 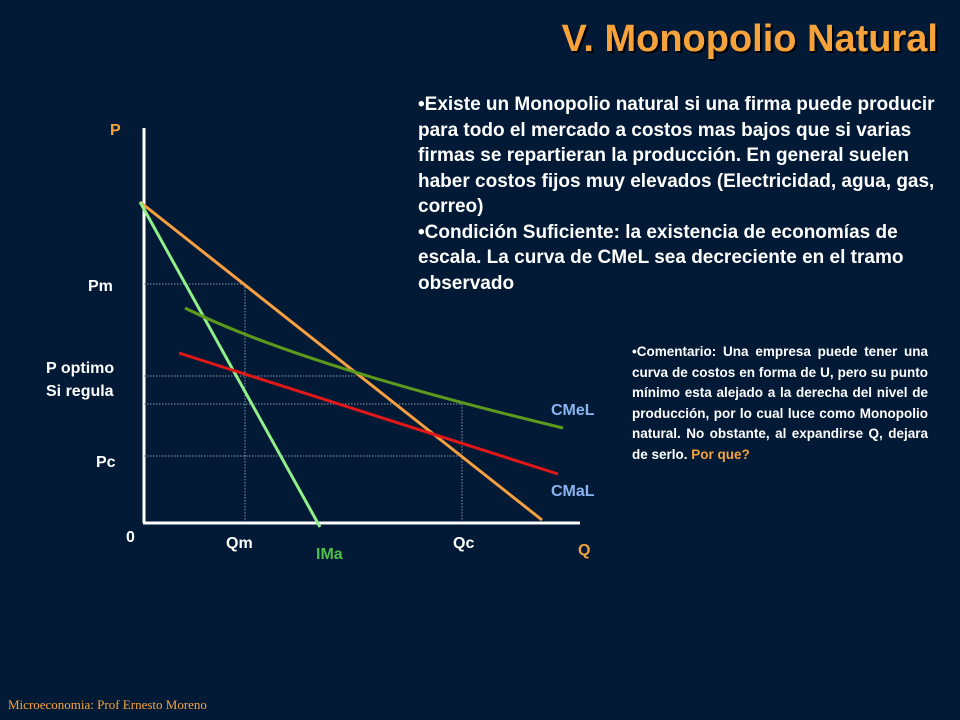 What do you see at coordinates (80, 368) in the screenshot?
I see `p-optimo-label: P optimo` at bounding box center [80, 368].